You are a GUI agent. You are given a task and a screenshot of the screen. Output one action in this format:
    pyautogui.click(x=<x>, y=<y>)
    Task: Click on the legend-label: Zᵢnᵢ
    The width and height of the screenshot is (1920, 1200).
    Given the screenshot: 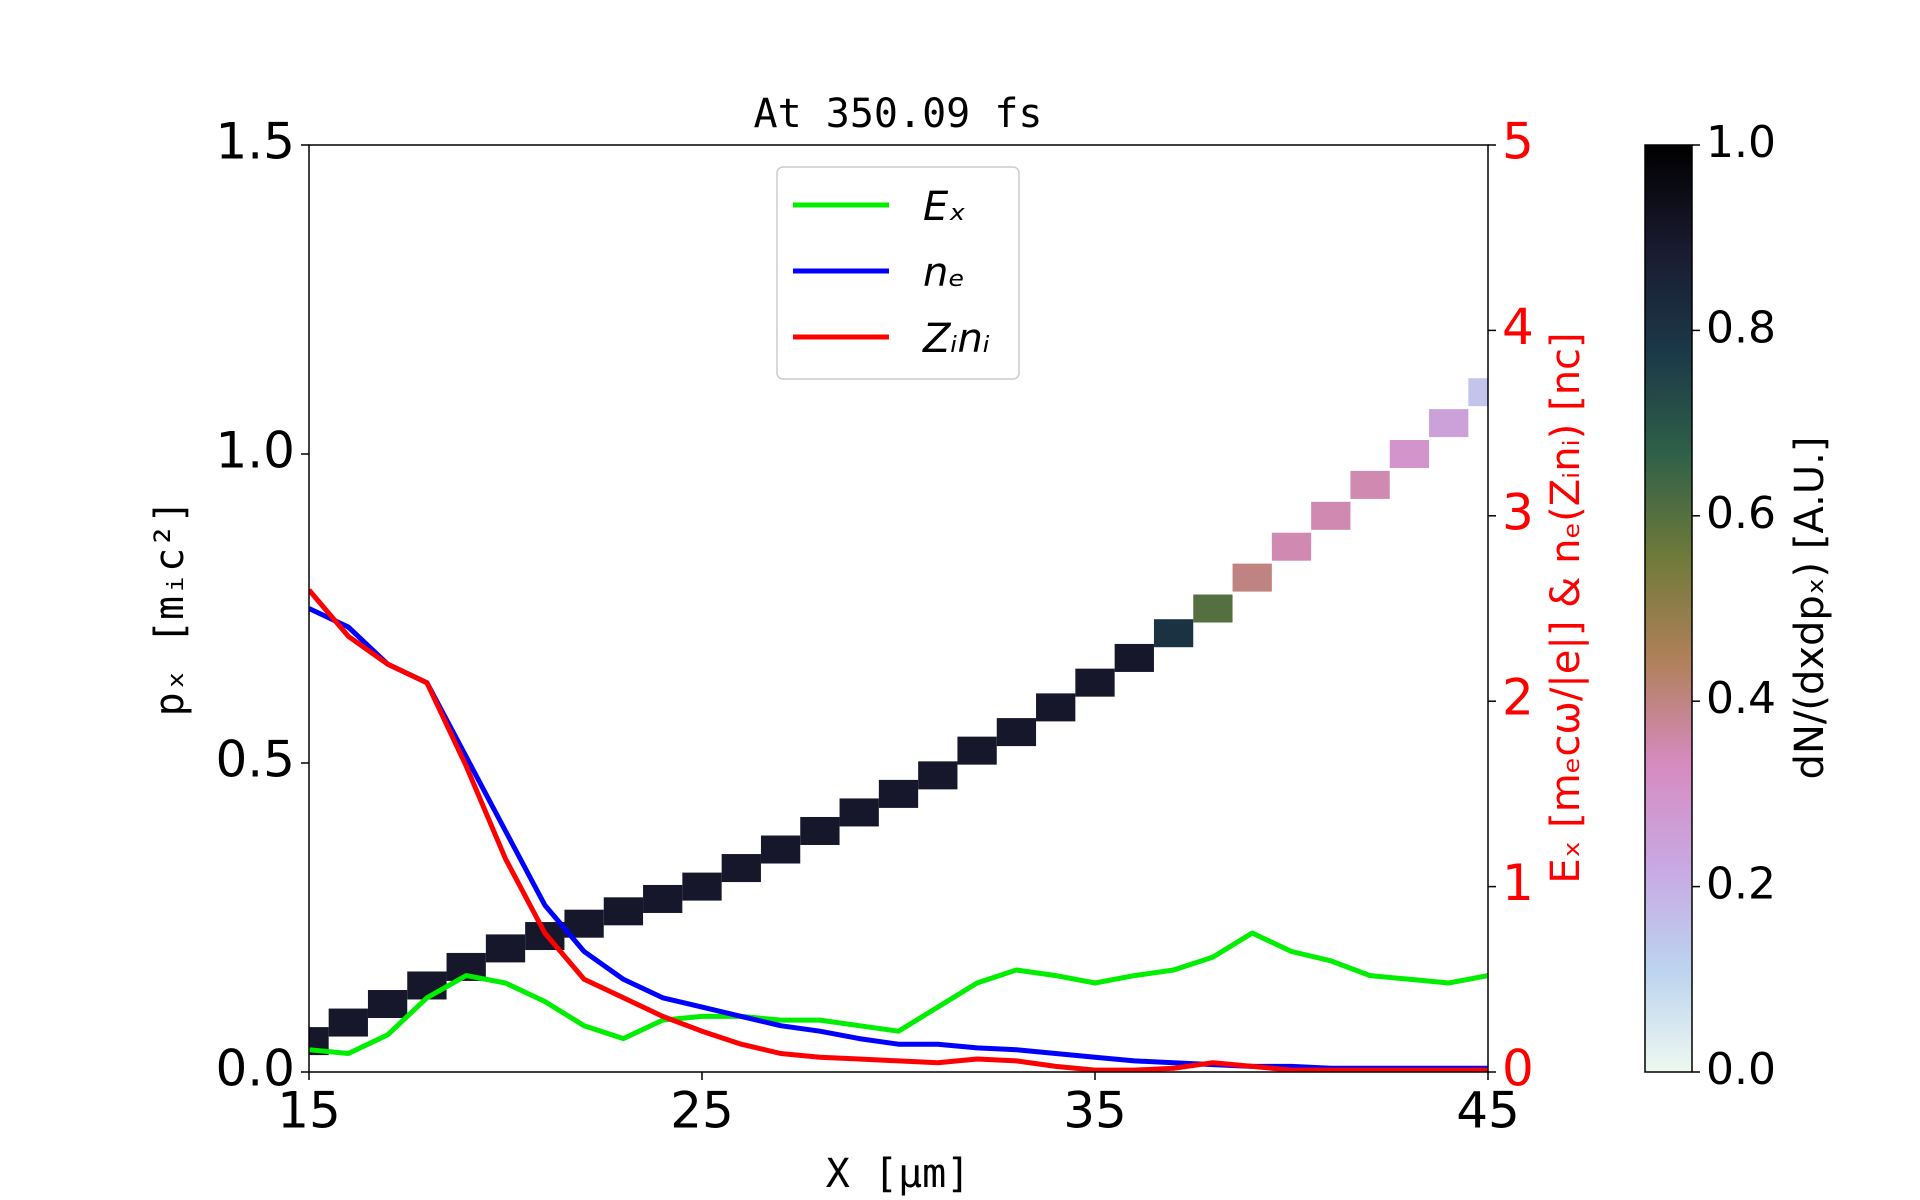 What is the action you would take?
    pyautogui.click(x=956, y=339)
    